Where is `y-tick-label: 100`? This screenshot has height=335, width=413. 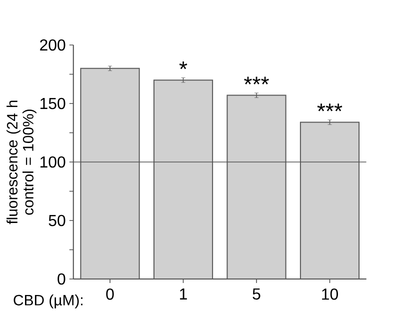 y-tick-label: 100 is located at coordinates (53, 162).